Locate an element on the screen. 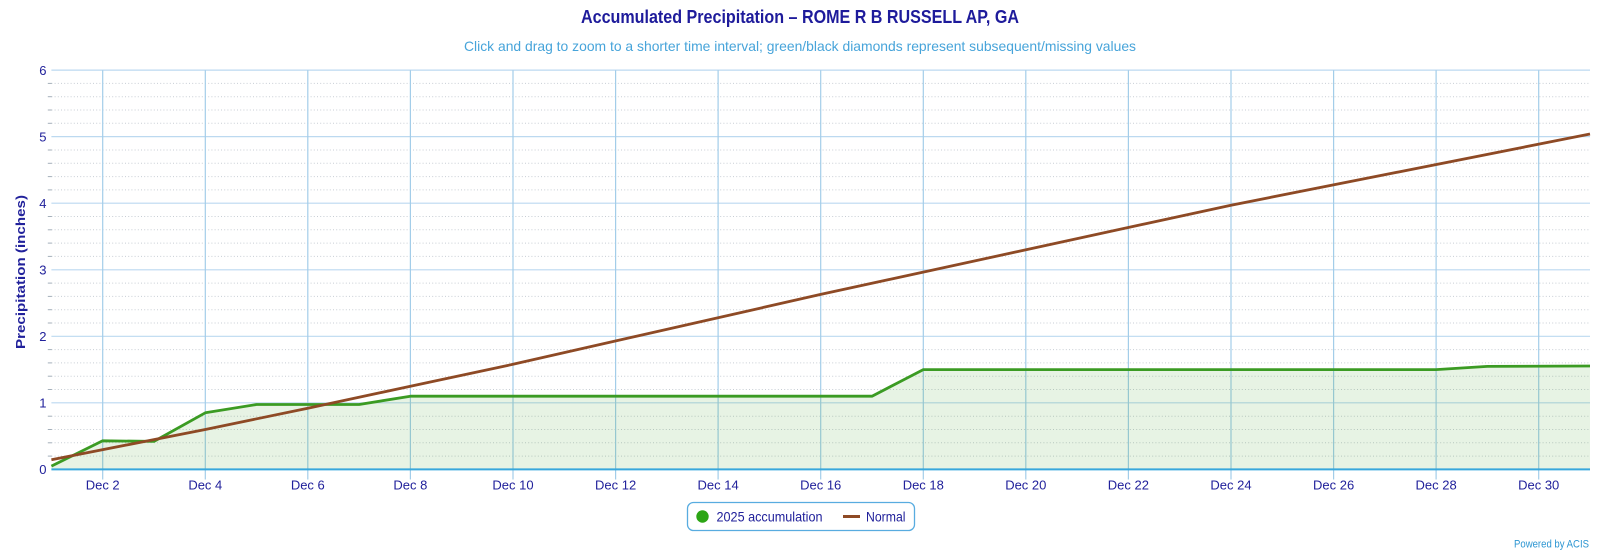 The image size is (1600, 552). svg-text: Dec 12 is located at coordinates (615, 485).